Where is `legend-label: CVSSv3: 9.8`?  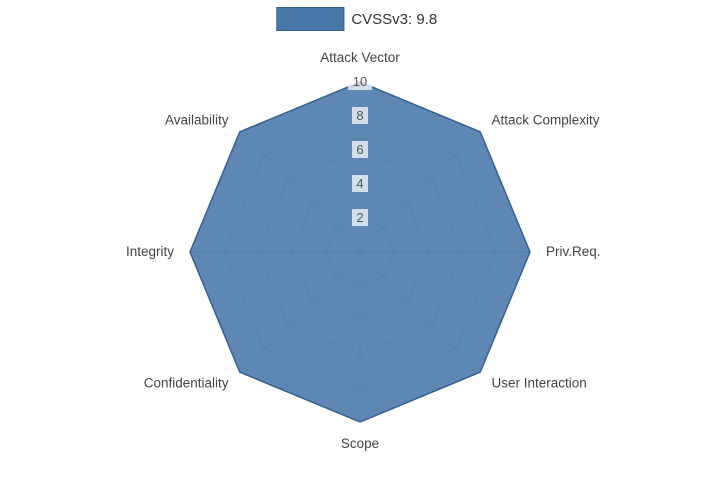
legend-label: CVSSv3: 9.8 is located at coordinates (394, 19).